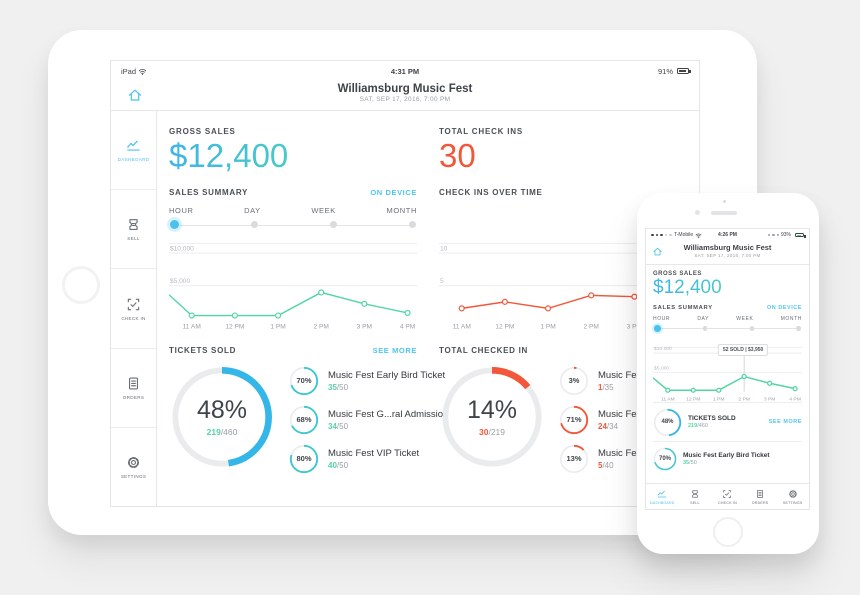 This screenshot has height=595, width=860. I want to click on tickets-sold-donut: 48% 219/460, so click(222, 417).